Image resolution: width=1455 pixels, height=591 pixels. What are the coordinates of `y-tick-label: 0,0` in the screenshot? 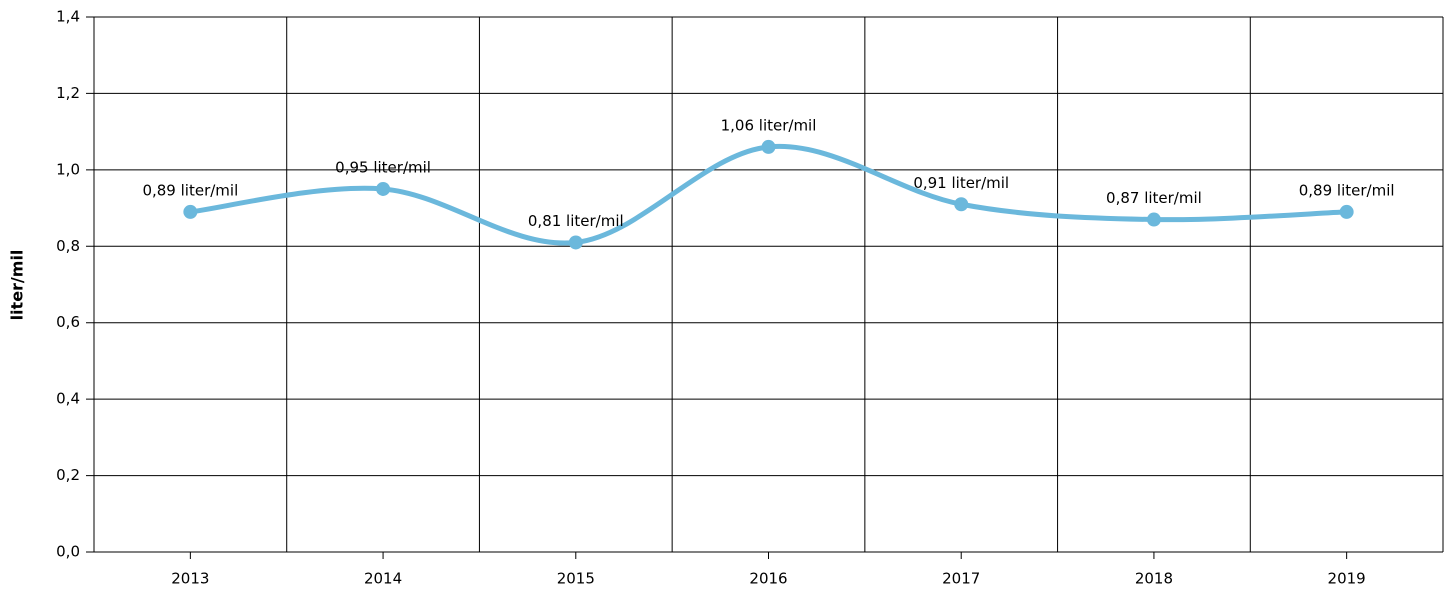 It's located at (68, 552).